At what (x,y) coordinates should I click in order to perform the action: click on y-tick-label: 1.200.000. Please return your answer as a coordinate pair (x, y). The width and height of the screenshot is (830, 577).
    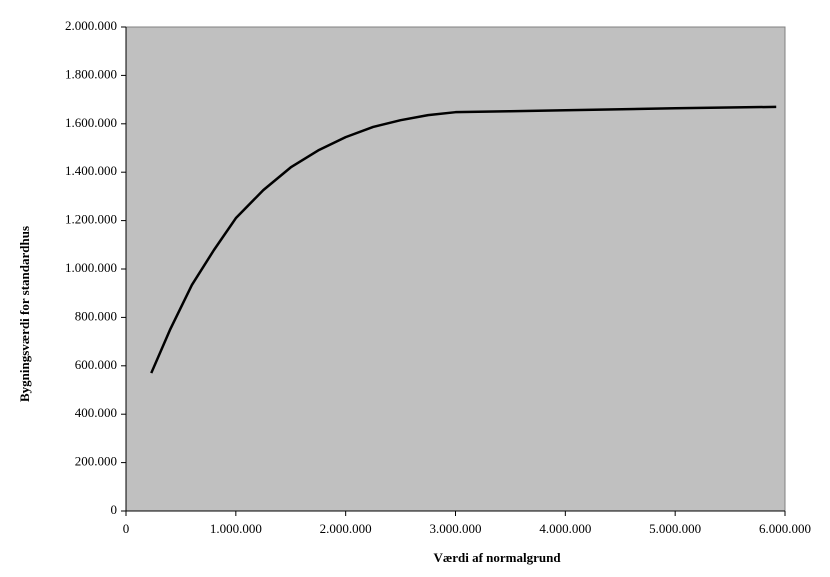
    Looking at the image, I should click on (91, 219).